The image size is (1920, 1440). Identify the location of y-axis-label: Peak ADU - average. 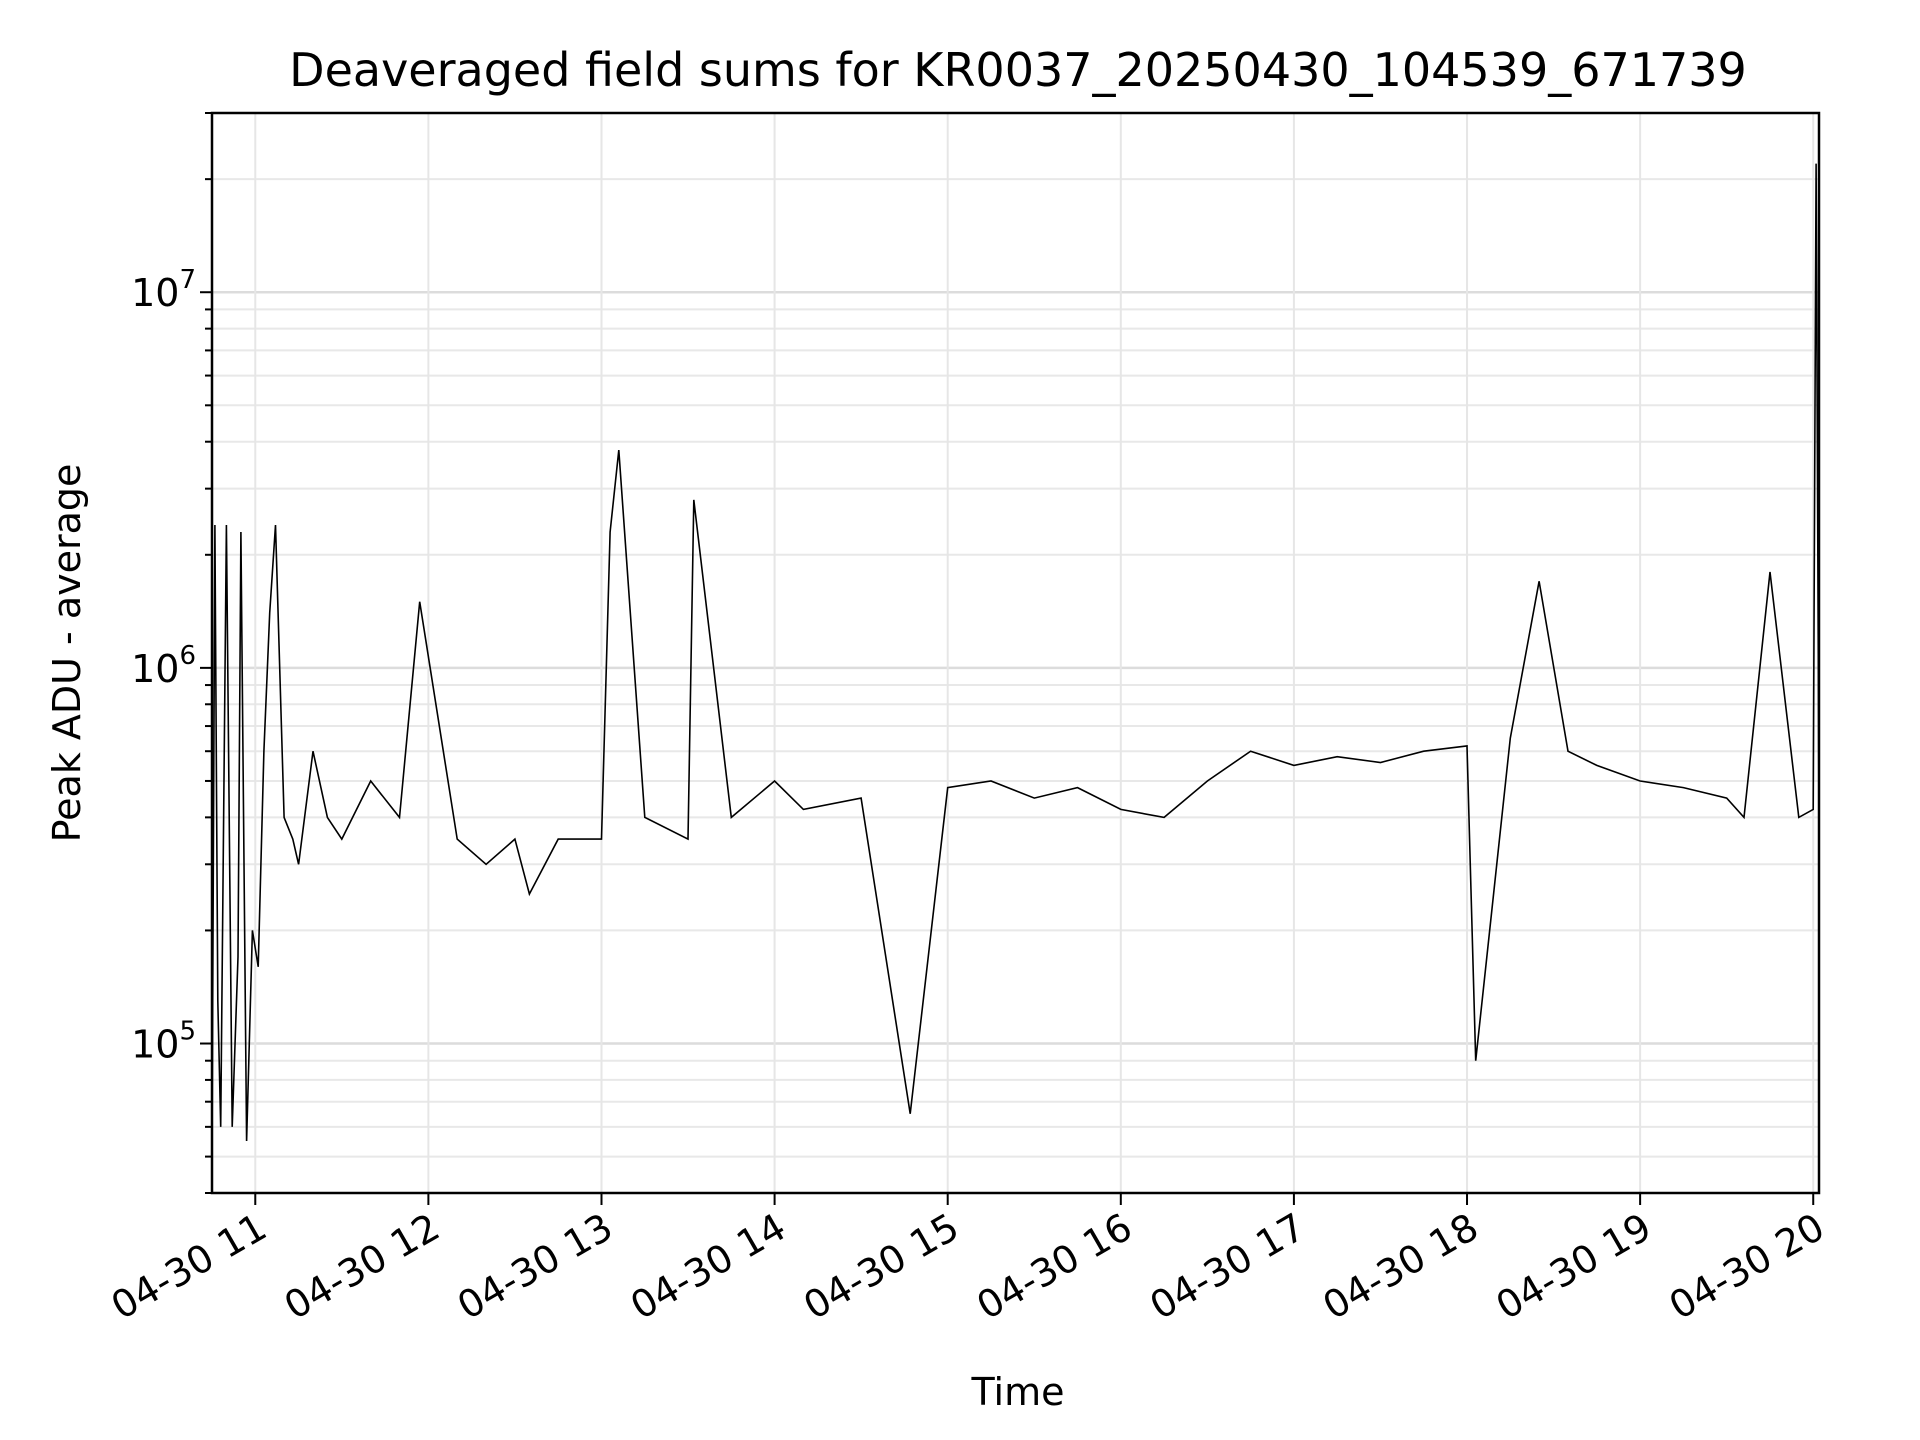
(67, 653).